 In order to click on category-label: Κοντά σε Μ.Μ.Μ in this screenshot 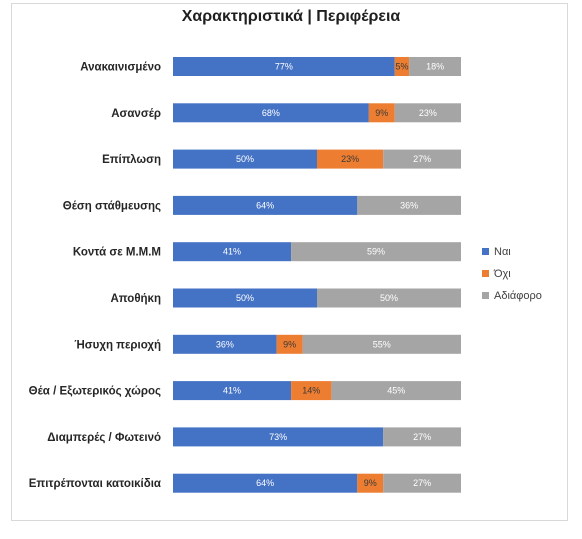, I will do `click(117, 253)`.